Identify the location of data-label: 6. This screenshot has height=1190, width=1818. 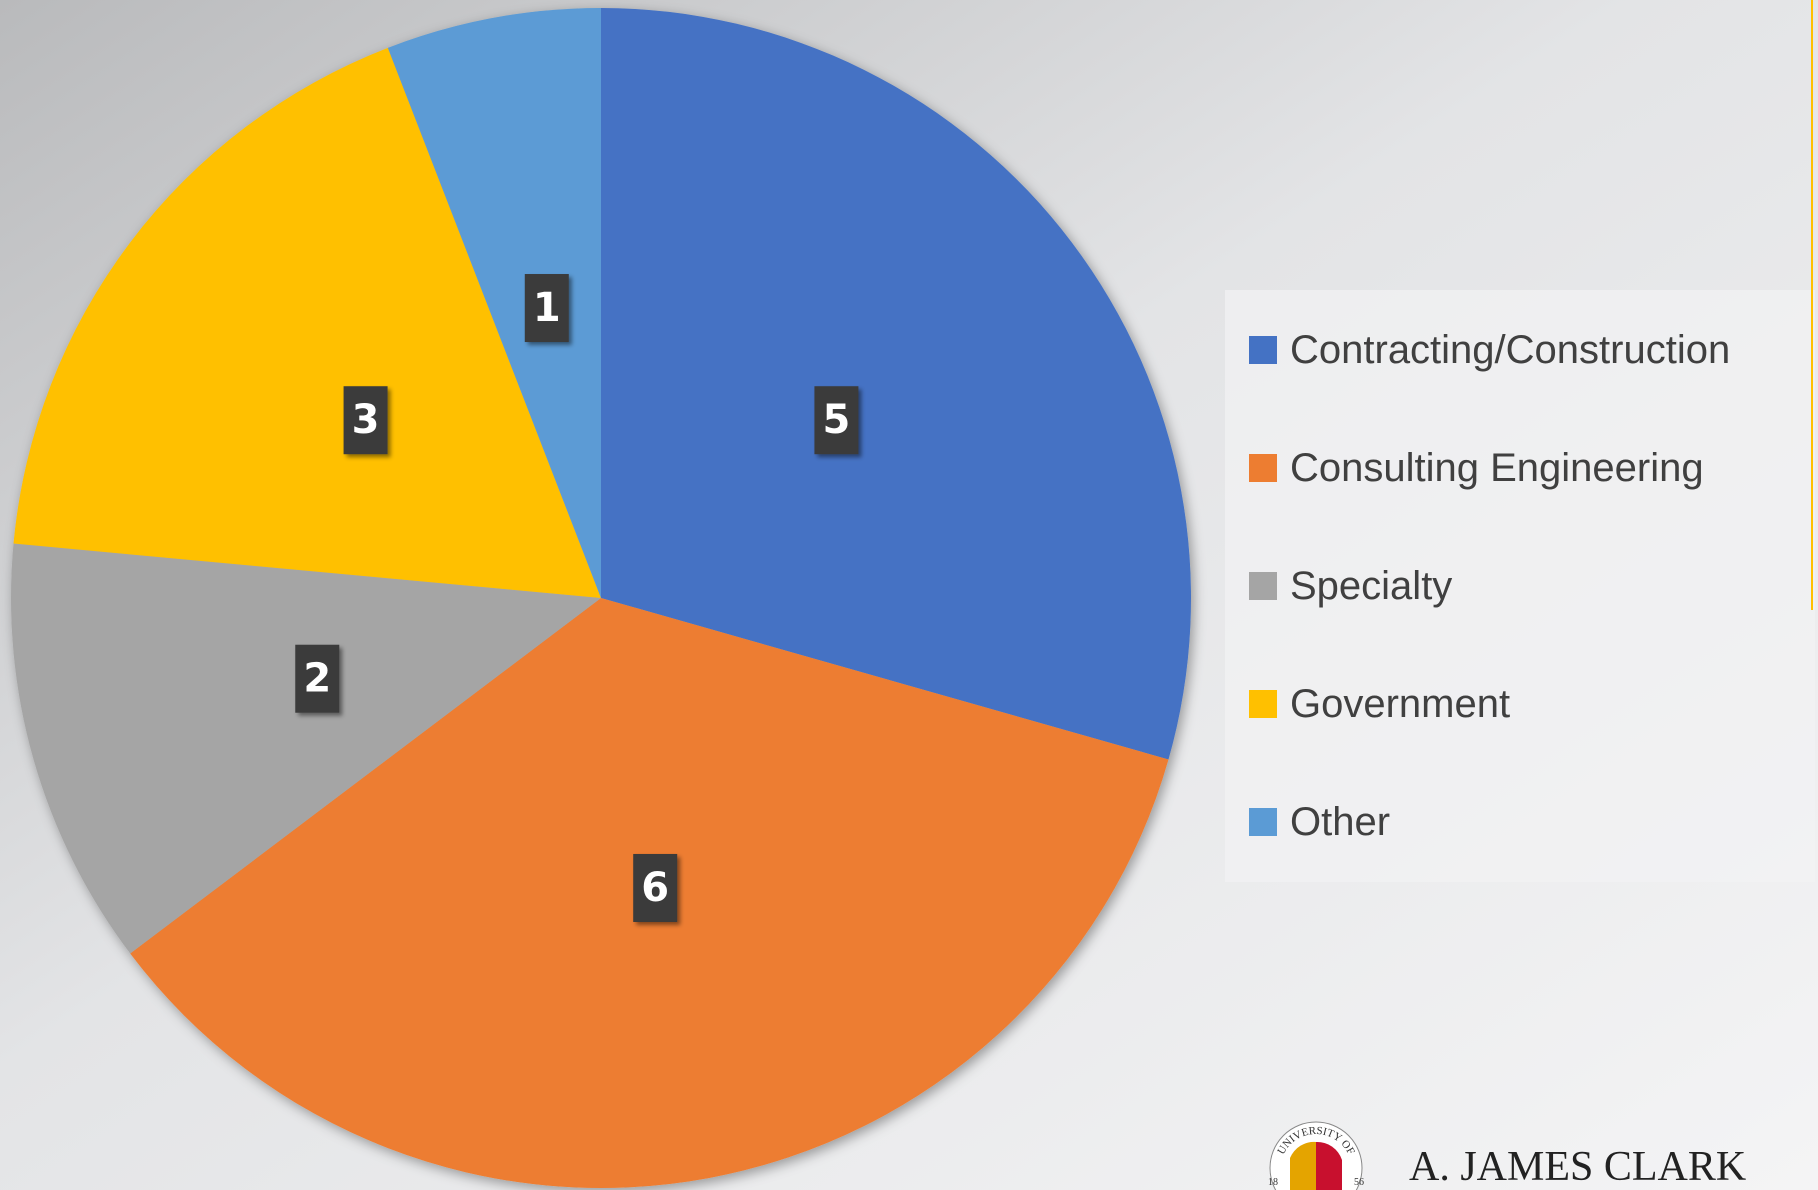
(655, 888).